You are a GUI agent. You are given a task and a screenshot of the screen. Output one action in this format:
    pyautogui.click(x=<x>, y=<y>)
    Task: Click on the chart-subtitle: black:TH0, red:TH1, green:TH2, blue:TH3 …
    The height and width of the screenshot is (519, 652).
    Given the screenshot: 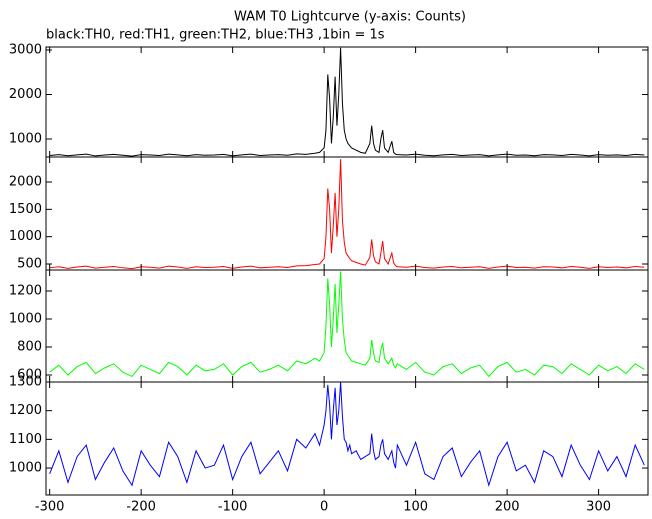 What is the action you would take?
    pyautogui.click(x=215, y=35)
    